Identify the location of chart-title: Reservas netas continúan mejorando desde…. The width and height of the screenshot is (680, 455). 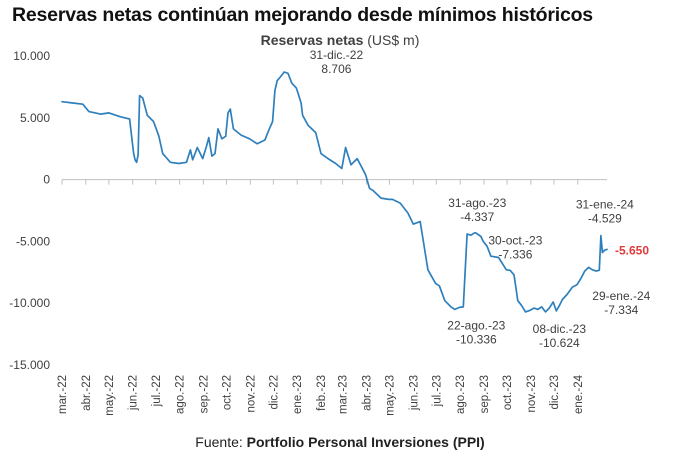
(302, 15).